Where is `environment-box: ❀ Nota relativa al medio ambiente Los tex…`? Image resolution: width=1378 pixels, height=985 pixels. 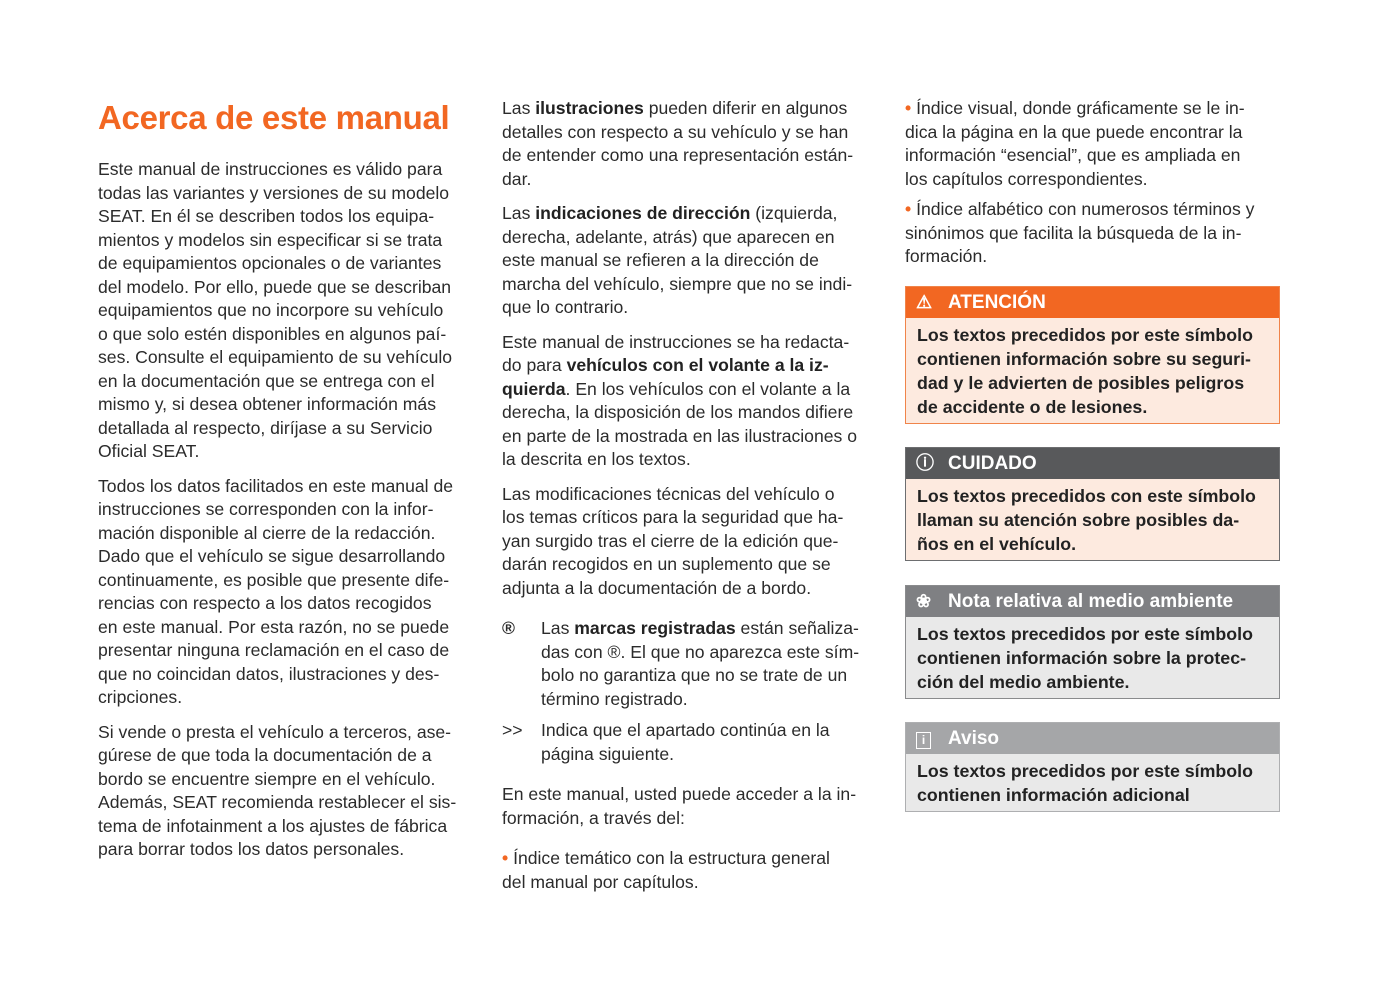 environment-box: ❀ Nota relativa al medio ambiente Los tex… is located at coordinates (1092, 642).